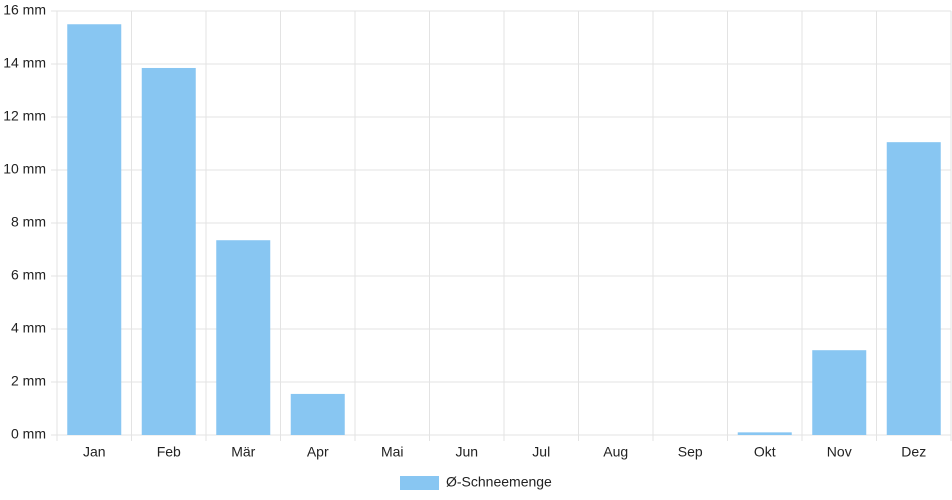  Describe the element at coordinates (24, 63) in the screenshot. I see `y-tick-label: 14 mm` at that location.